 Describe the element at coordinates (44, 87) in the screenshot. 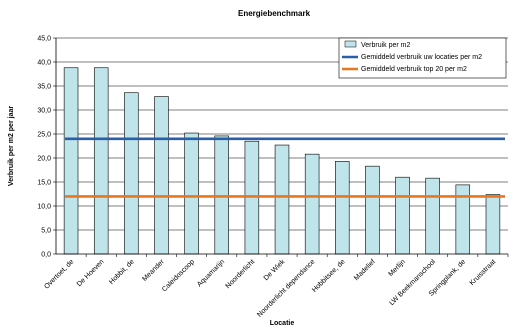

I see `y-tick-label: 35,0` at that location.